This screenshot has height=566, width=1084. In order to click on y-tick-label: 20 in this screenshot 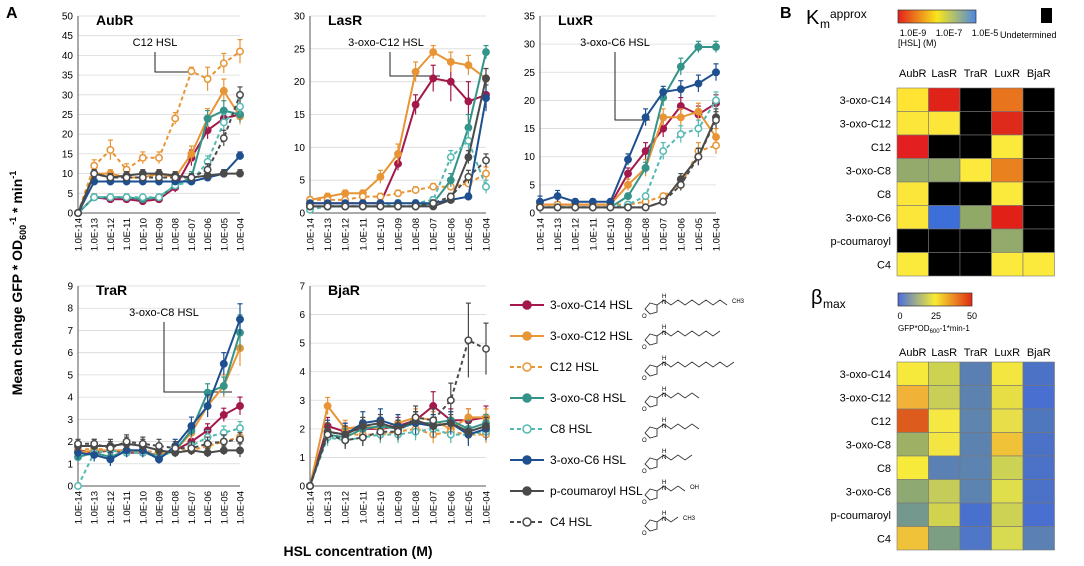, I will do `click(530, 101)`.